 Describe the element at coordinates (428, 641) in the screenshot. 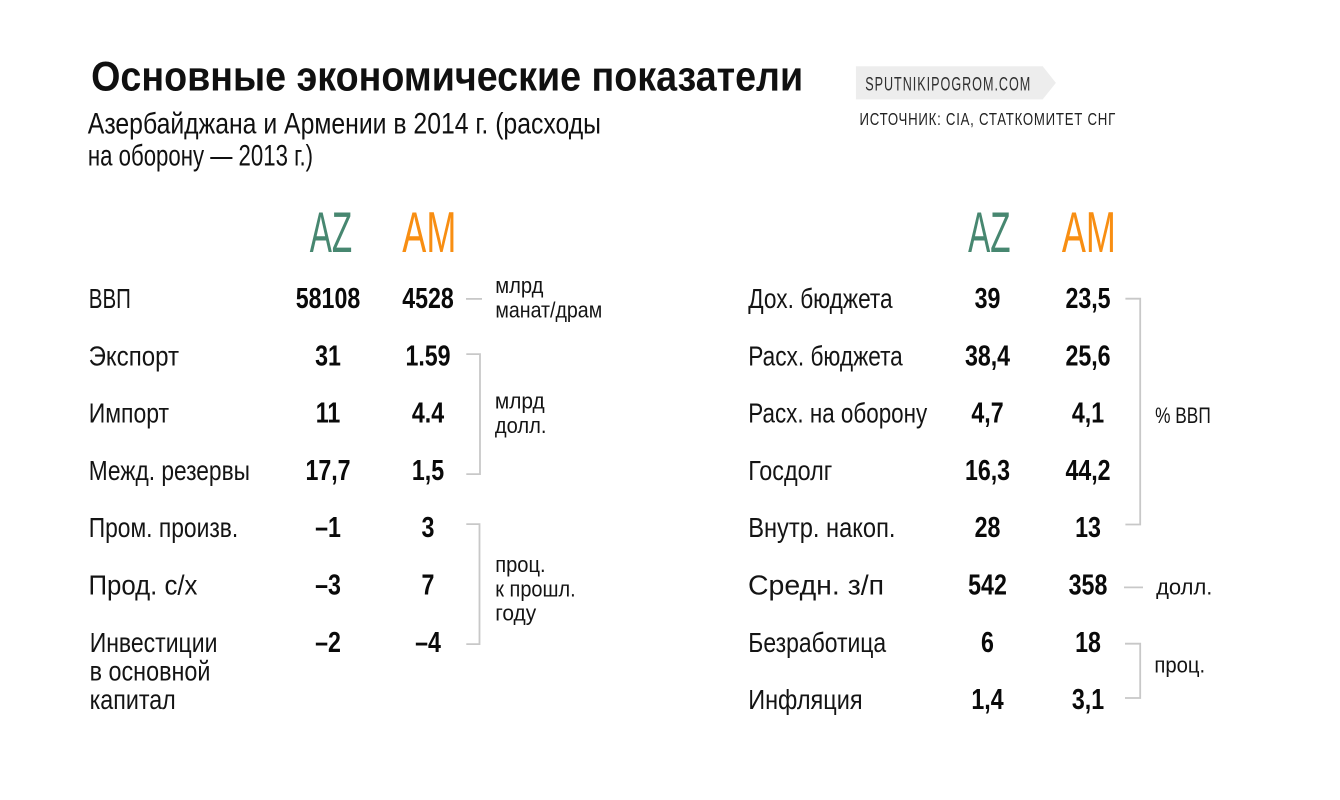

I see `svg-text: –4` at that location.